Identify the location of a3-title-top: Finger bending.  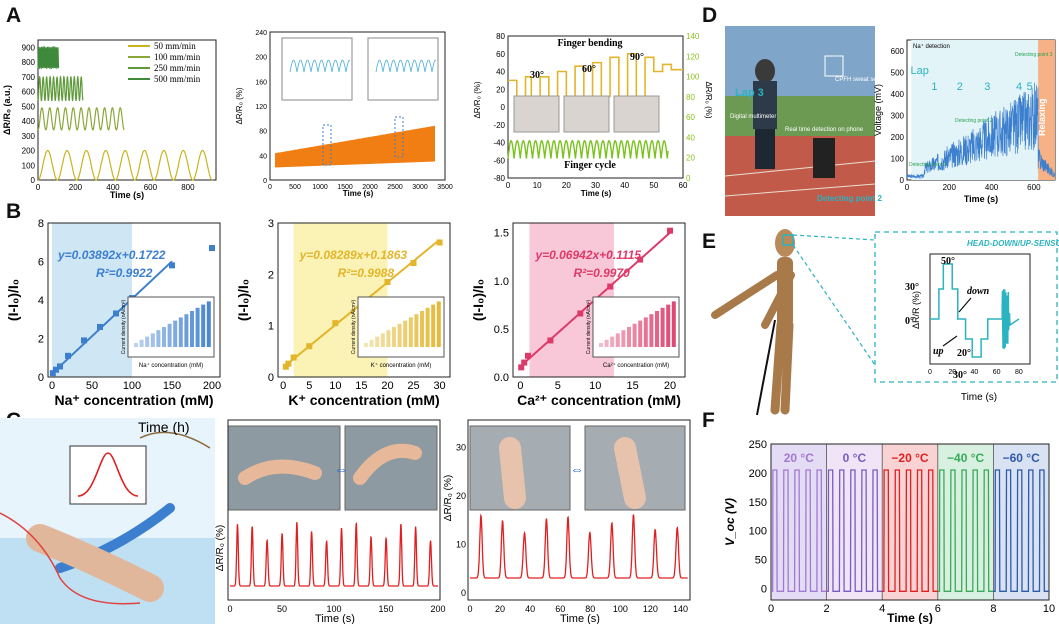
(589, 43).